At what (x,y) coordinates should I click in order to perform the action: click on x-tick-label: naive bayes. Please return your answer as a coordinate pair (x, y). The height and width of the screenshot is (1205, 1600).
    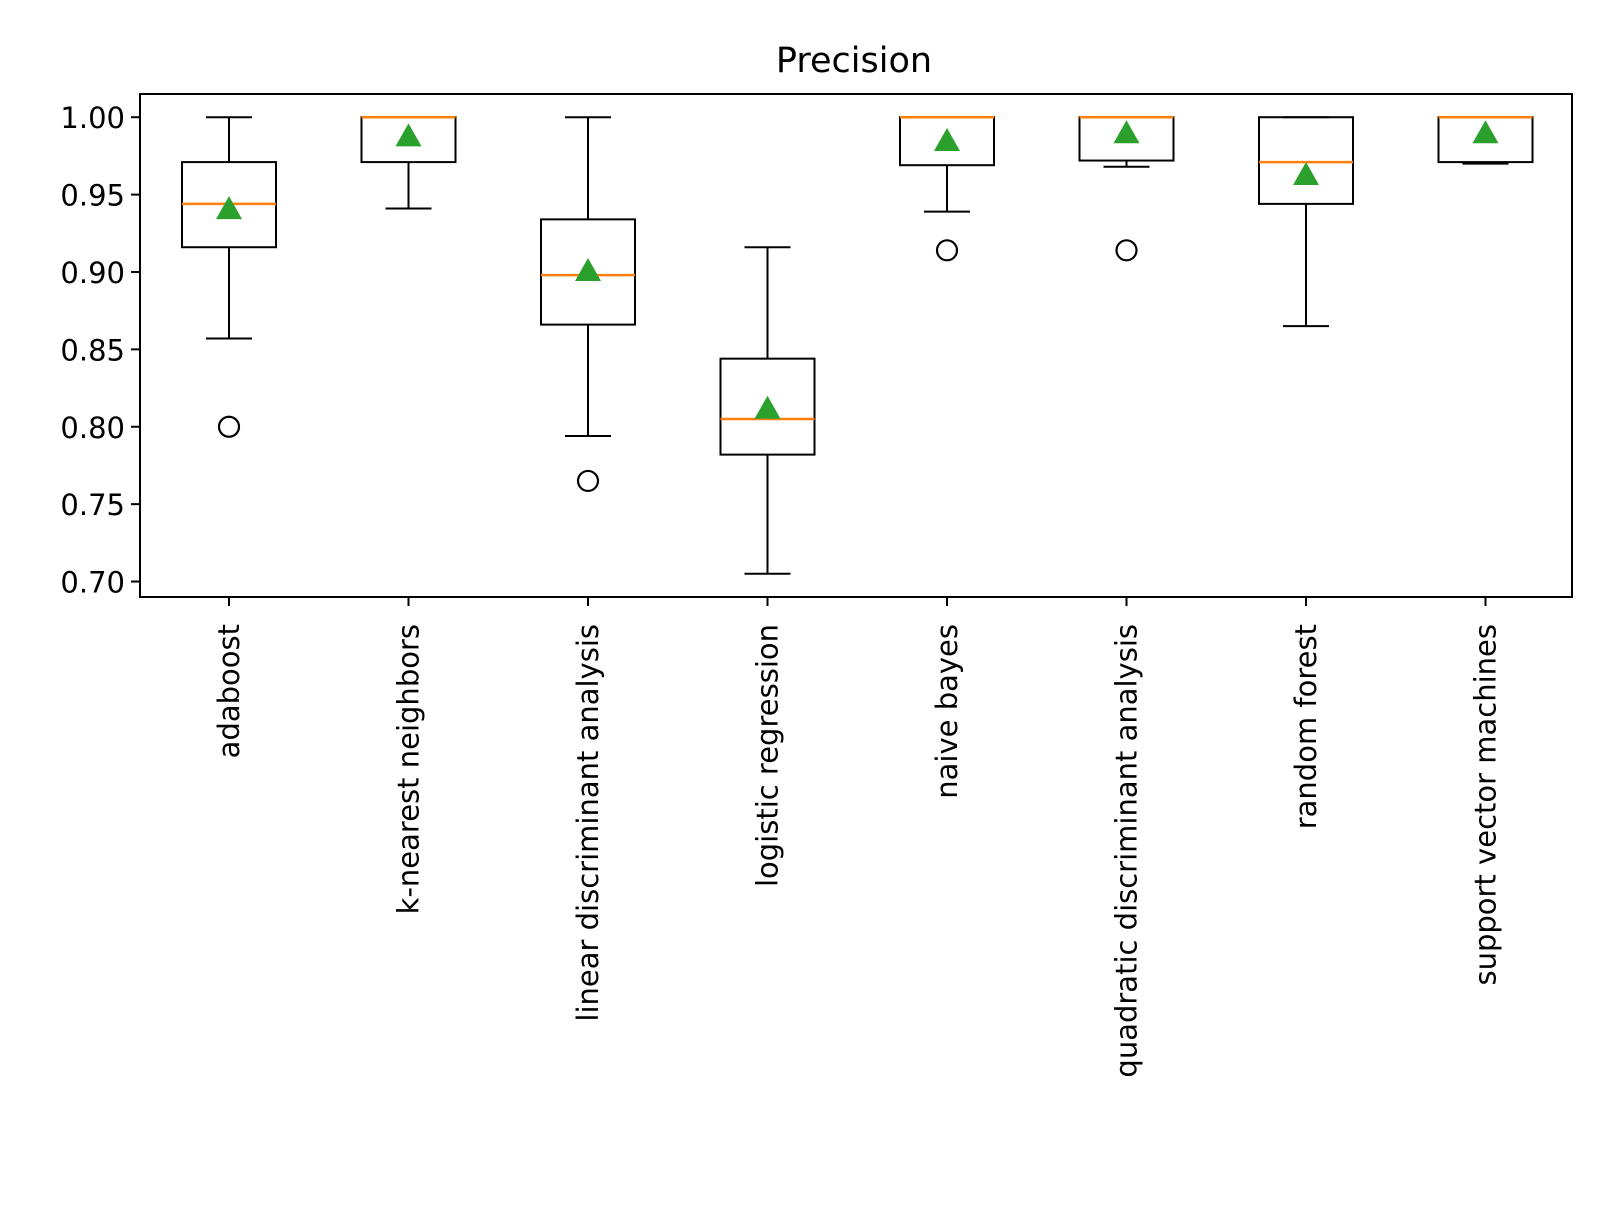
    Looking at the image, I should click on (947, 711).